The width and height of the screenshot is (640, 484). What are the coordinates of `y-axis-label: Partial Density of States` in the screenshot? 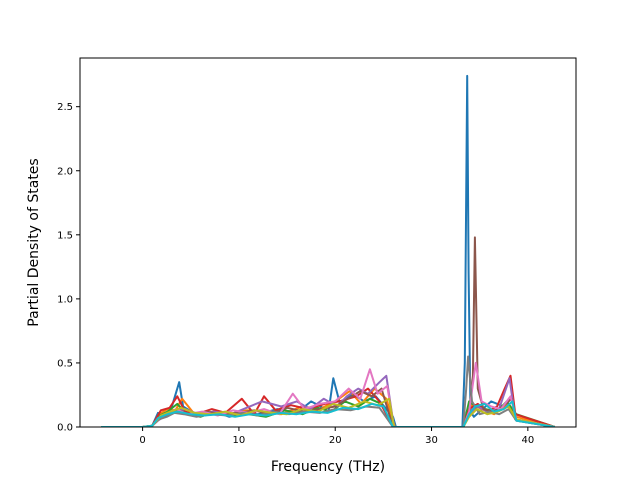 It's located at (34, 242).